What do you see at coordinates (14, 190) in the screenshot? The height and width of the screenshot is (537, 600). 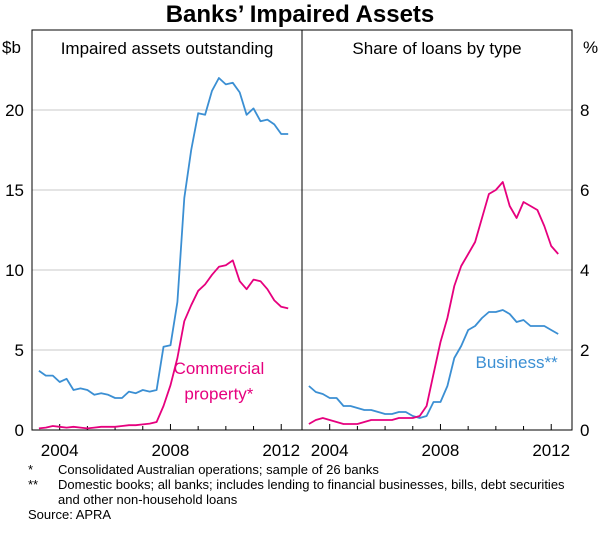 I see `y-tick-label: 15` at bounding box center [14, 190].